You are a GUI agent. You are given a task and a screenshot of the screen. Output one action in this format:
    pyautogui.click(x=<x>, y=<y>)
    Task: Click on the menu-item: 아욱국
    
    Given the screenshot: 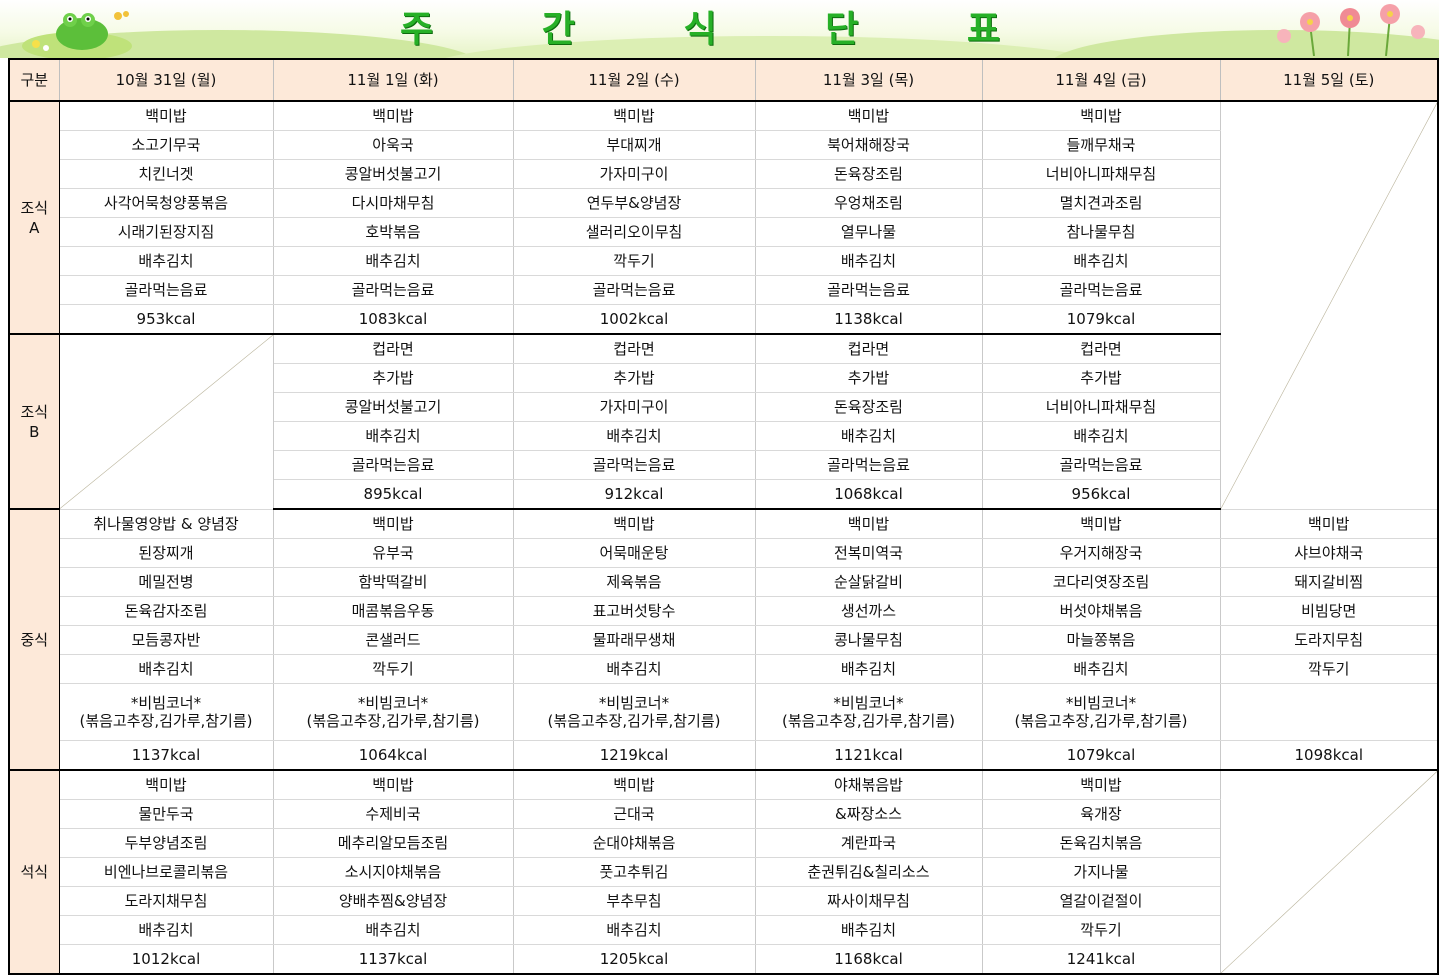 What is the action you would take?
    pyautogui.click(x=393, y=145)
    